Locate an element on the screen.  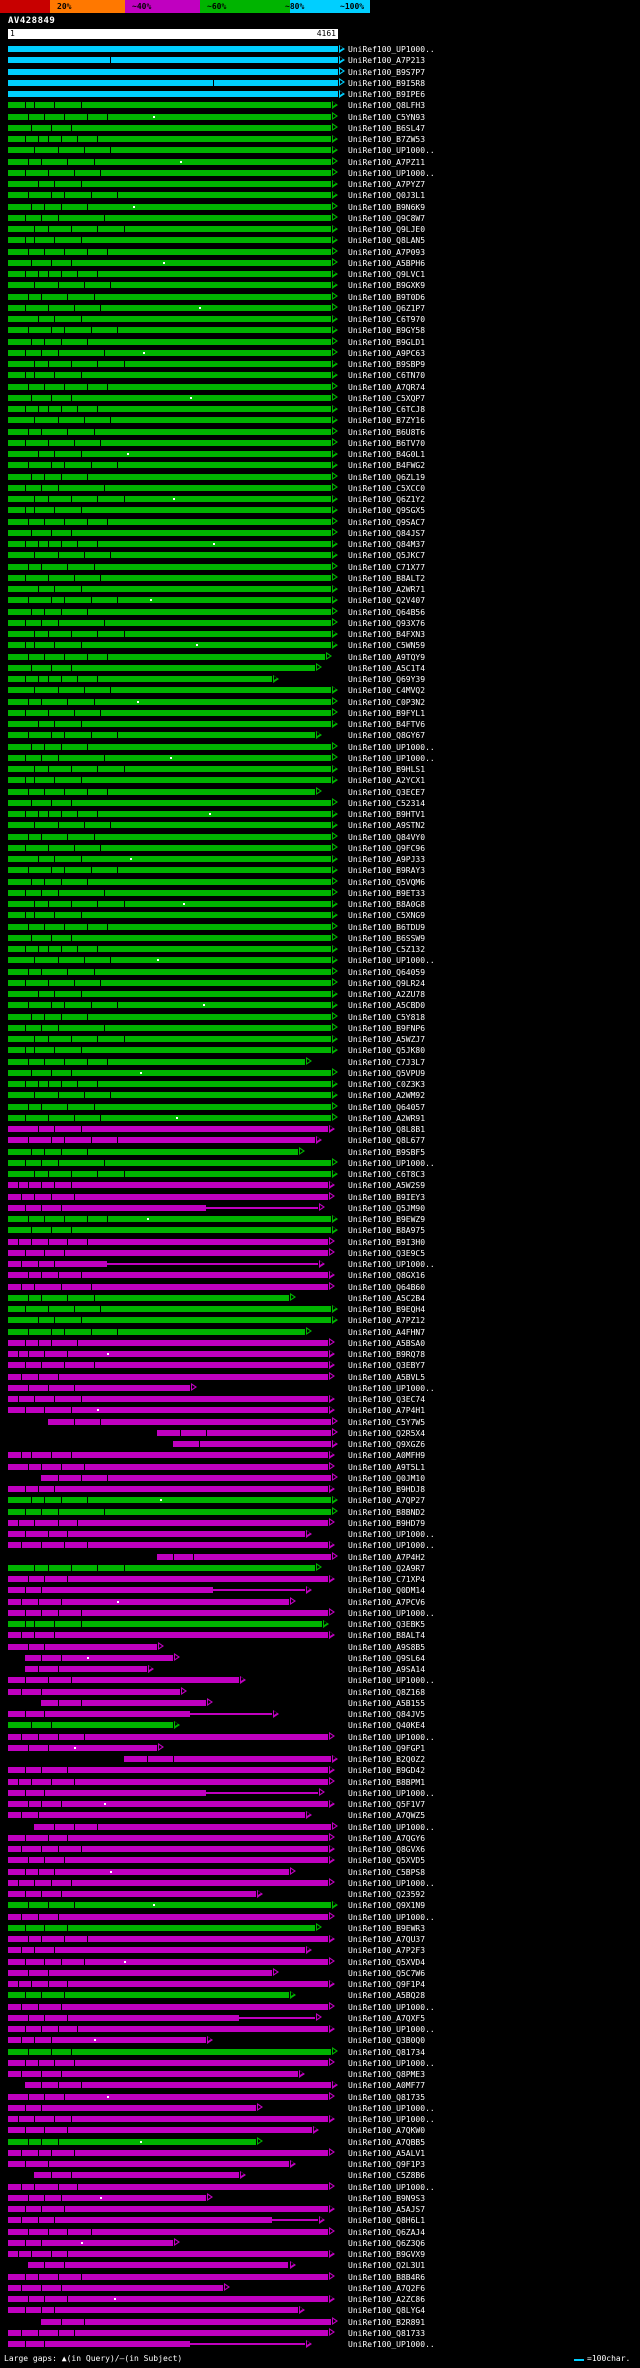
hit-label: UniRef100_Q64059 is located at coordinates (387, 972).